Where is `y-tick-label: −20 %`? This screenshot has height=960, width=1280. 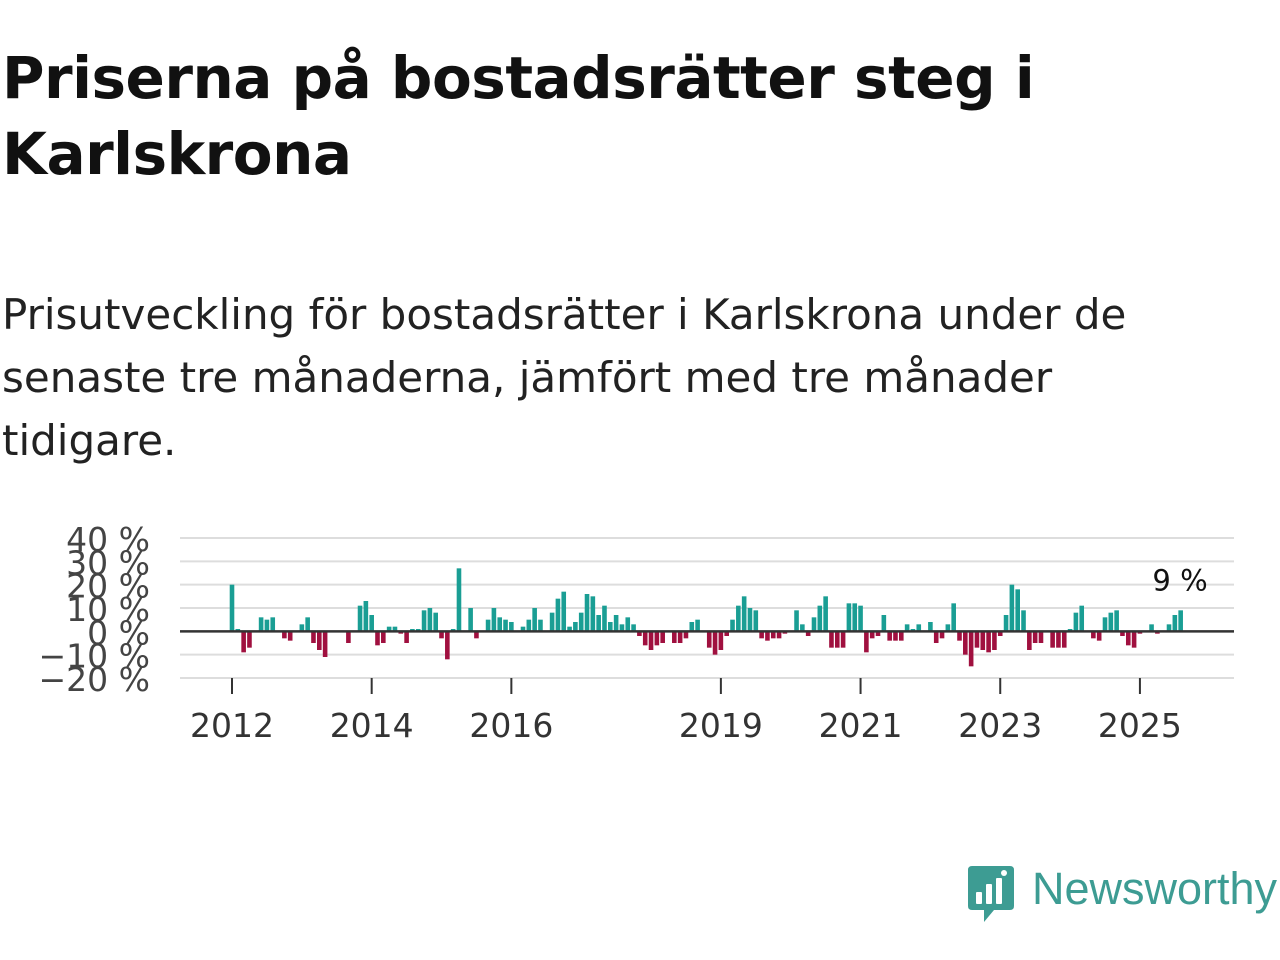 y-tick-label: −20 % is located at coordinates (95, 679).